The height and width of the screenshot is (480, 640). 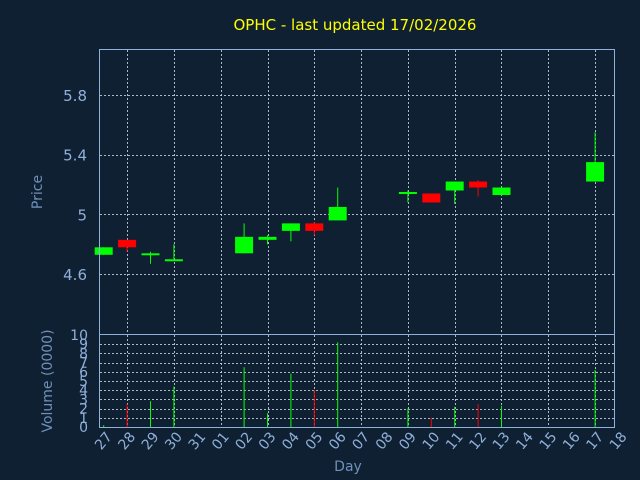 What do you see at coordinates (221, 441) in the screenshot?
I see `day-tick-label: 01` at bounding box center [221, 441].